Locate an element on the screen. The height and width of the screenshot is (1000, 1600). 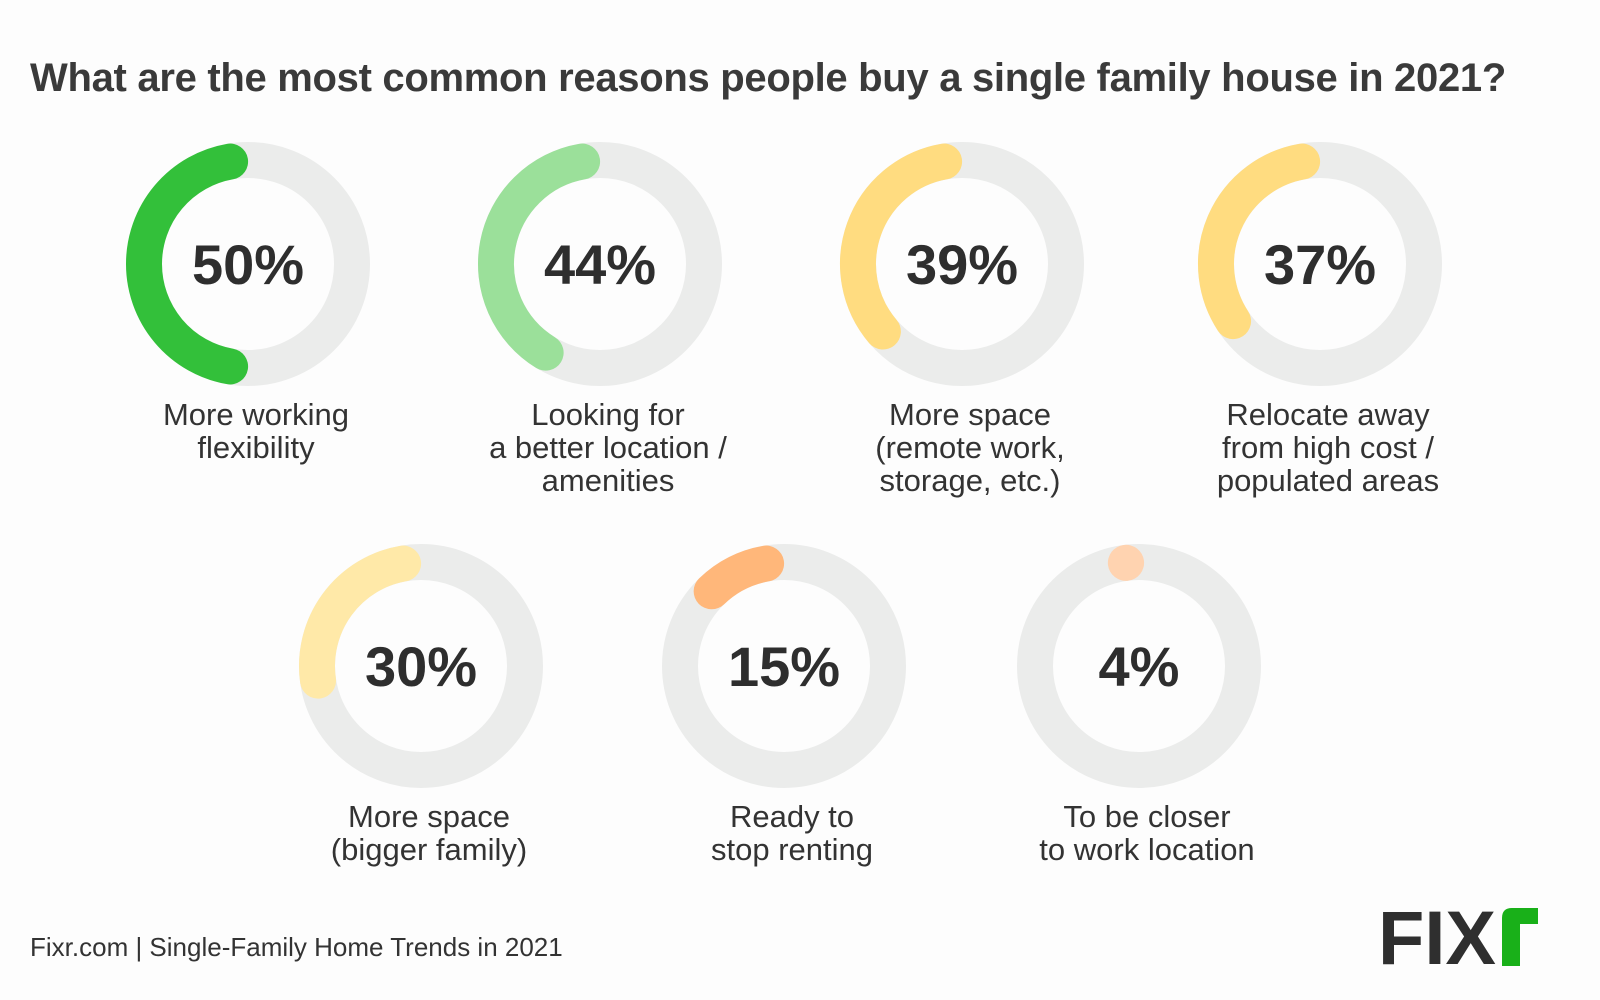
category-label: Ready to stop renting is located at coordinates (792, 833).